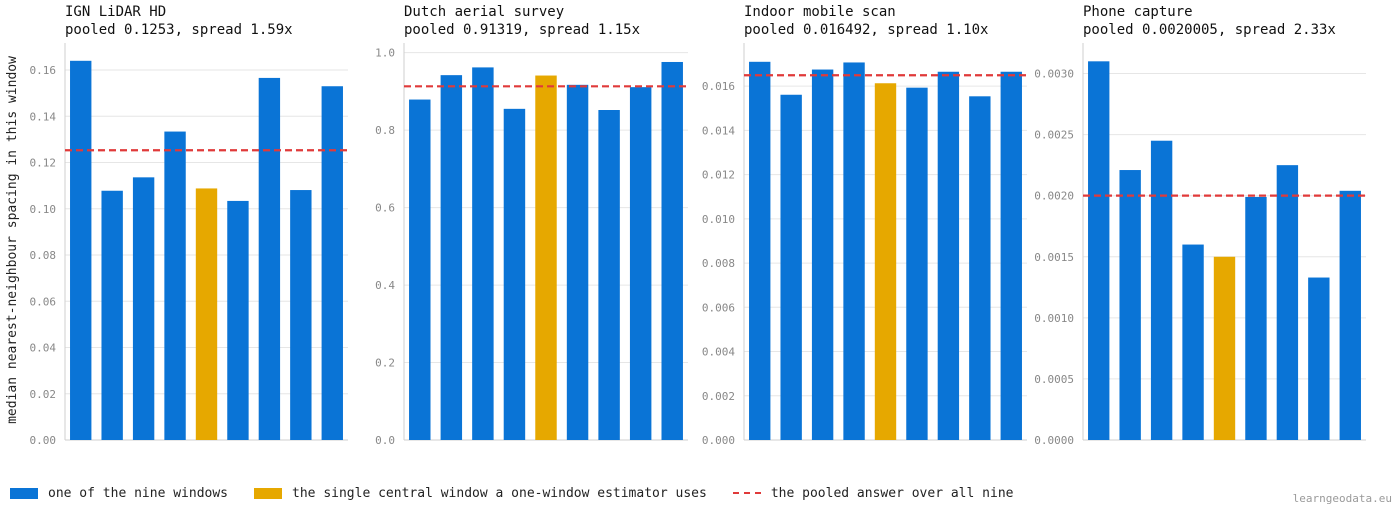  Describe the element at coordinates (718, 263) in the screenshot. I see `y-tick-label: 0.008` at that location.